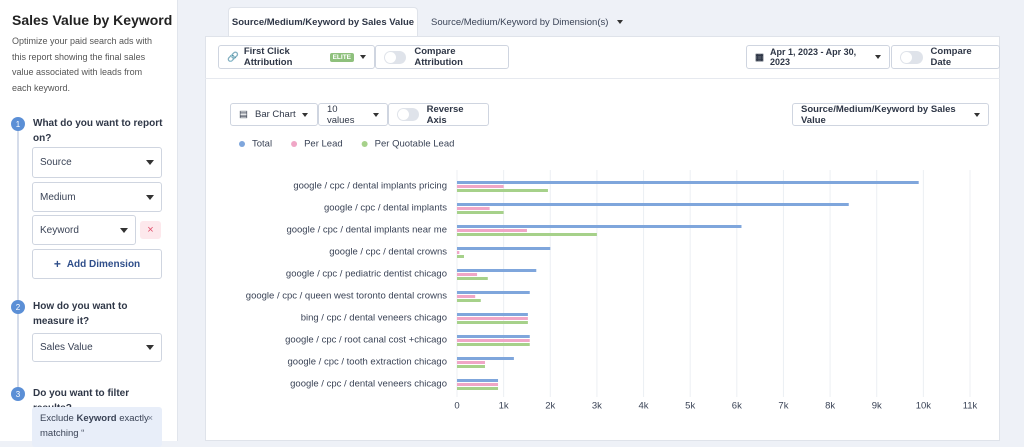  What do you see at coordinates (924, 406) in the screenshot?
I see `x-tick-label: 10k` at bounding box center [924, 406].